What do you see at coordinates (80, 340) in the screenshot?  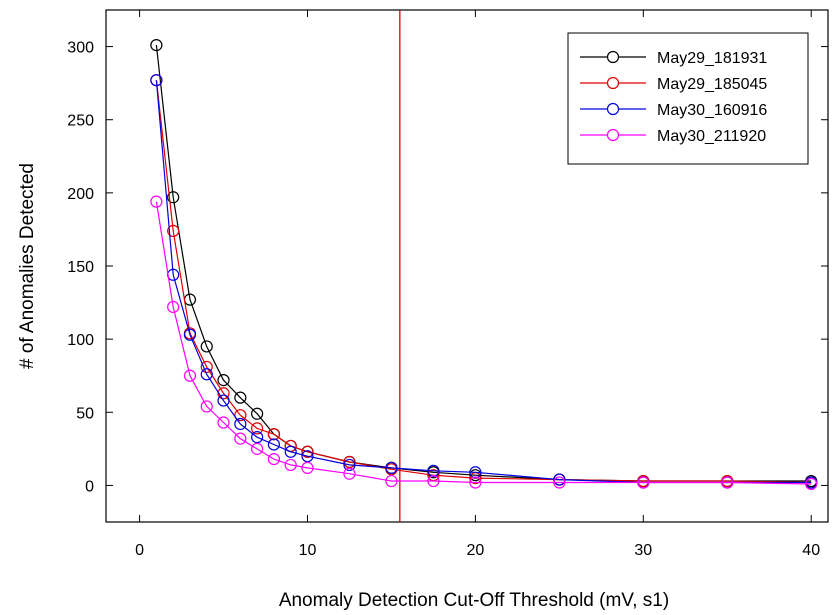 I see `y-tick-label-100: 100` at bounding box center [80, 340].